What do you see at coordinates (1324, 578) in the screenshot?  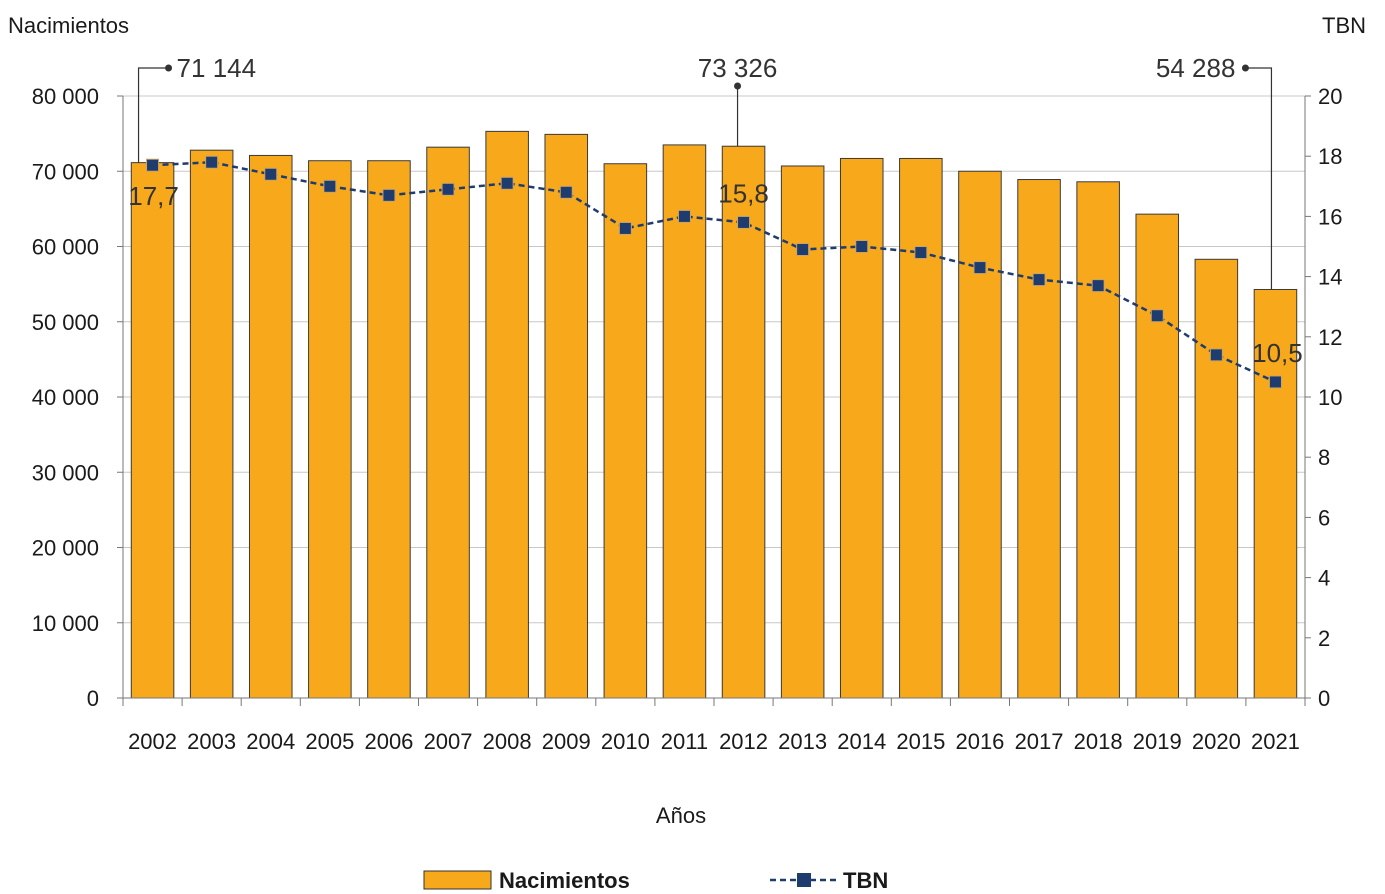 I see `right-tick-label: 4` at bounding box center [1324, 578].